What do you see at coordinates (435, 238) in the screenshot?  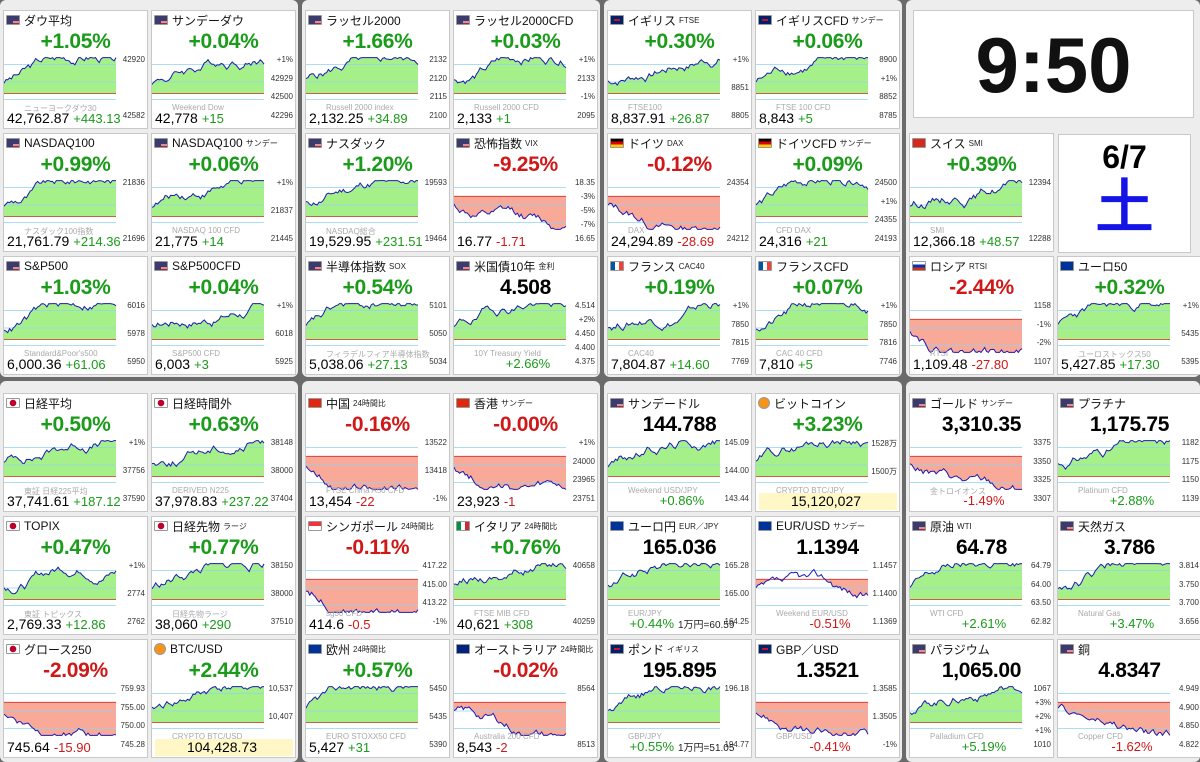 I see `axis-tick-label: 19464` at bounding box center [435, 238].